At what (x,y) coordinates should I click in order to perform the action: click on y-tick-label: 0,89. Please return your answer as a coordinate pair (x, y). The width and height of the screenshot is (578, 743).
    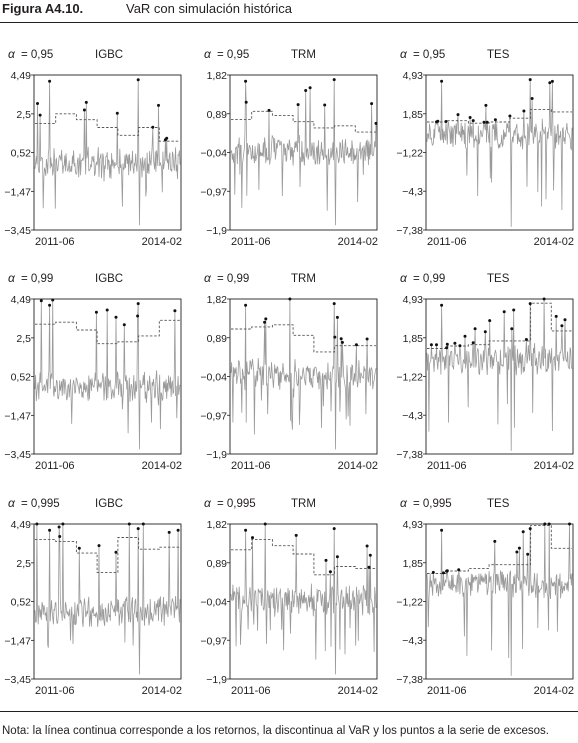
    Looking at the image, I should click on (217, 564).